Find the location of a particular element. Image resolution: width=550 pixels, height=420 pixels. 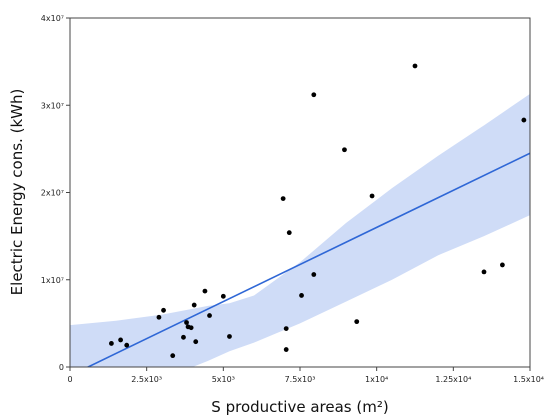

y-tick-label: 4x10⁷ is located at coordinates (52, 18).